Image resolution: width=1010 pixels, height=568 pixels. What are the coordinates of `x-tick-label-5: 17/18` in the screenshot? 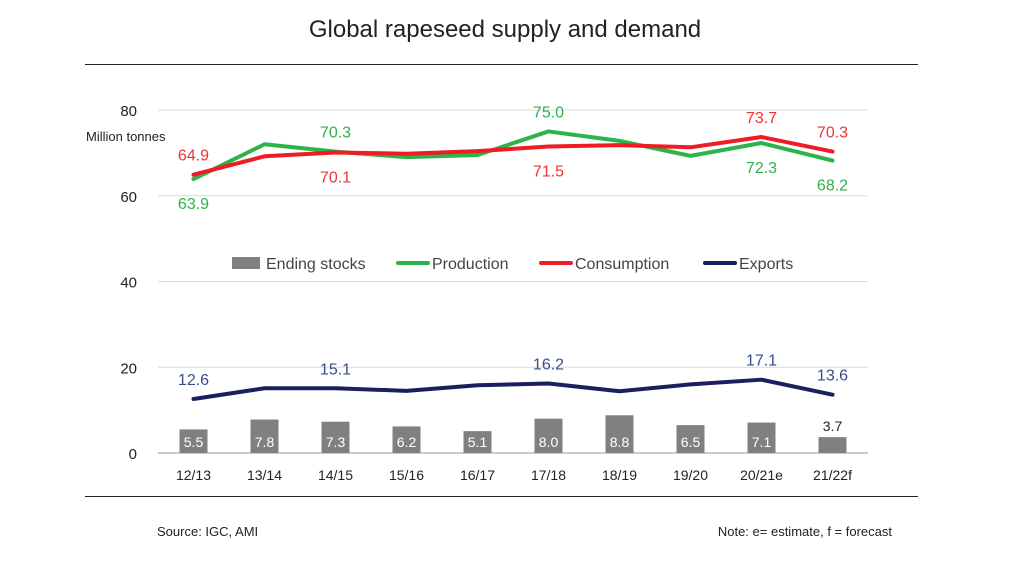 It's located at (548, 475).